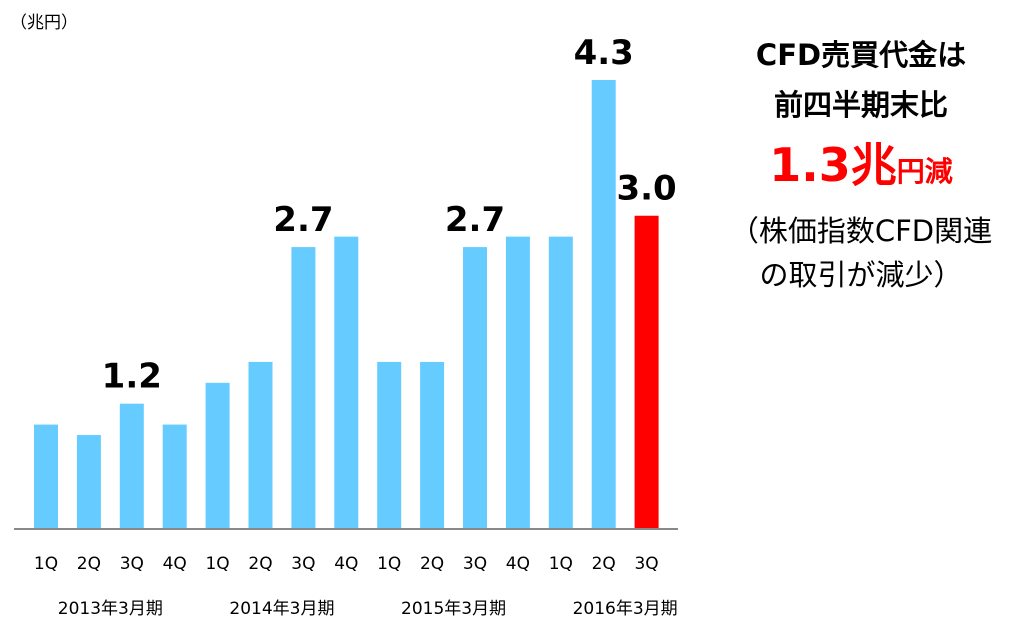  What do you see at coordinates (281, 609) in the screenshot?
I see `x-group-label-1: 2014年3月期` at bounding box center [281, 609].